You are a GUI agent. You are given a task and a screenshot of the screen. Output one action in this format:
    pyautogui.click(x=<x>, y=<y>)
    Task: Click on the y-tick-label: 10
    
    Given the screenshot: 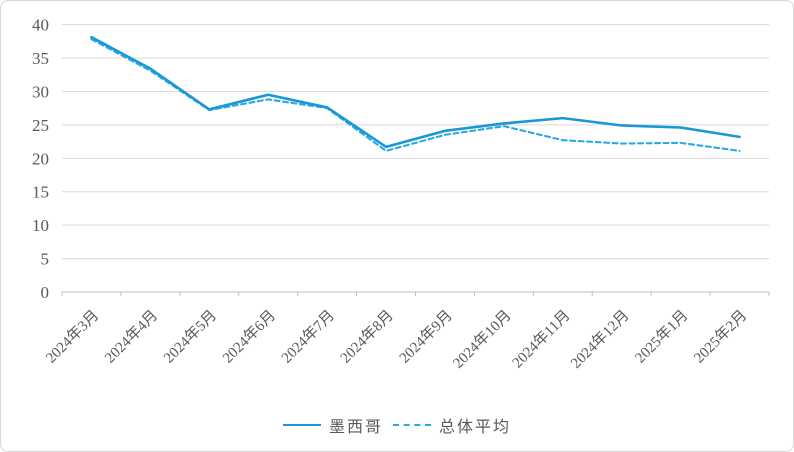 What is the action you would take?
    pyautogui.click(x=40, y=225)
    